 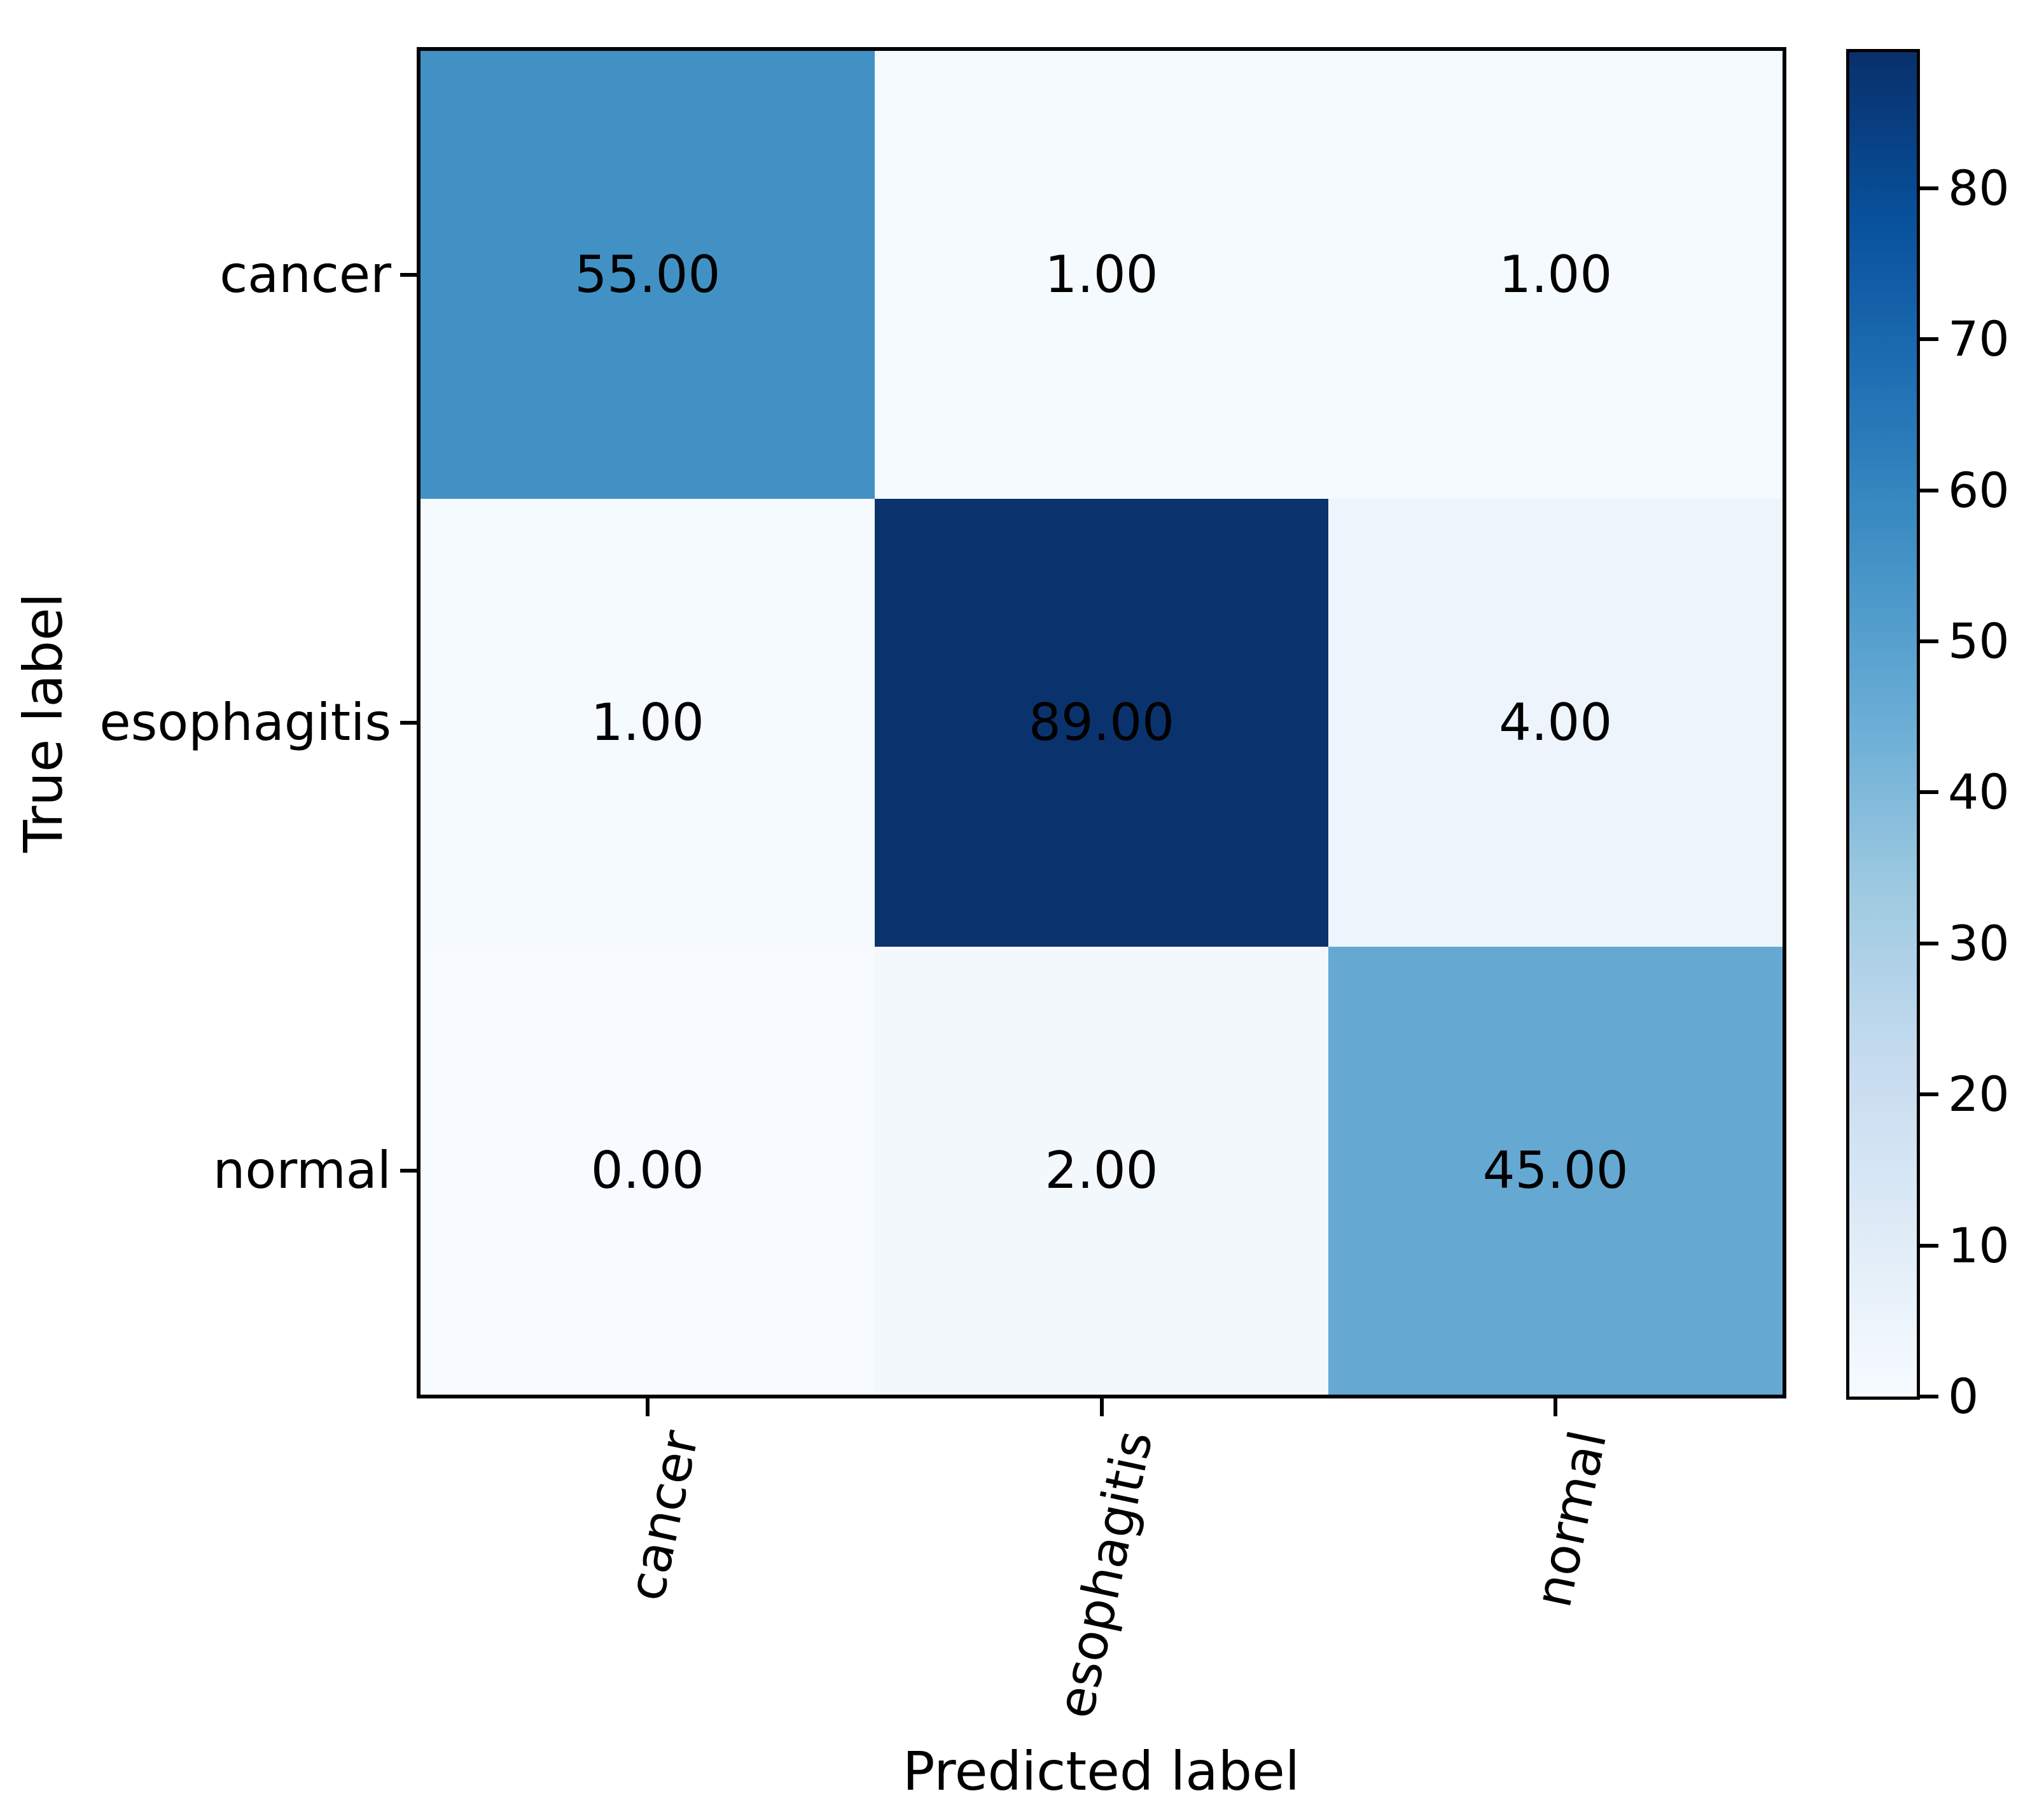 I want to click on colorbar-tick-label: 50, so click(x=1979, y=640).